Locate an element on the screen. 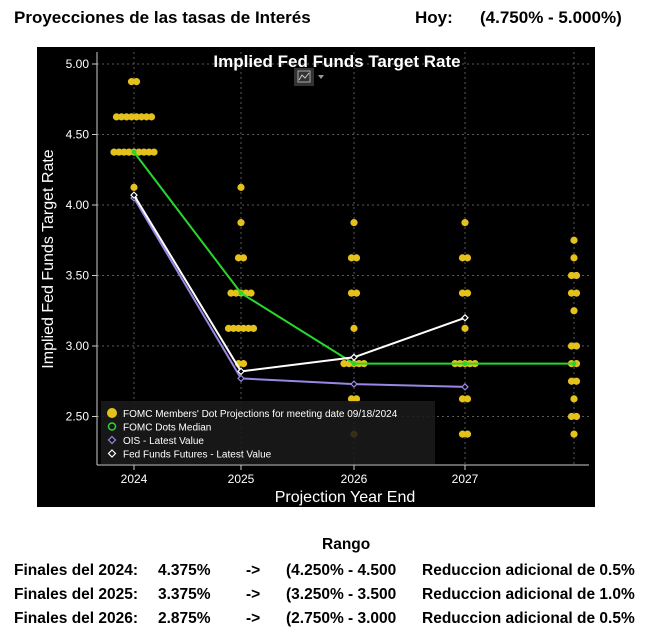 This screenshot has width=648, height=636. x-tick-label: 2027 is located at coordinates (465, 479).